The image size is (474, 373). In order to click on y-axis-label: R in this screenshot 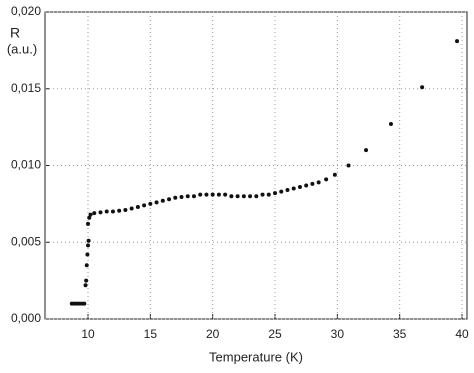, I will do `click(15, 33)`.